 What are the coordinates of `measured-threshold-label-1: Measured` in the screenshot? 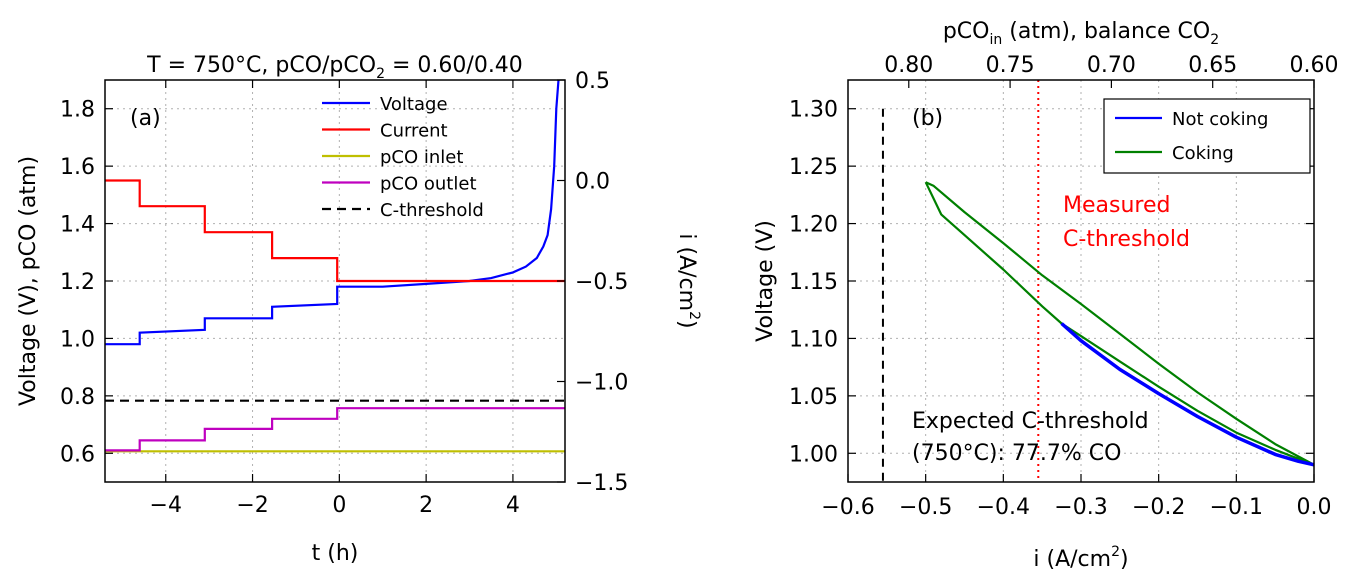 It's located at (1116, 205).